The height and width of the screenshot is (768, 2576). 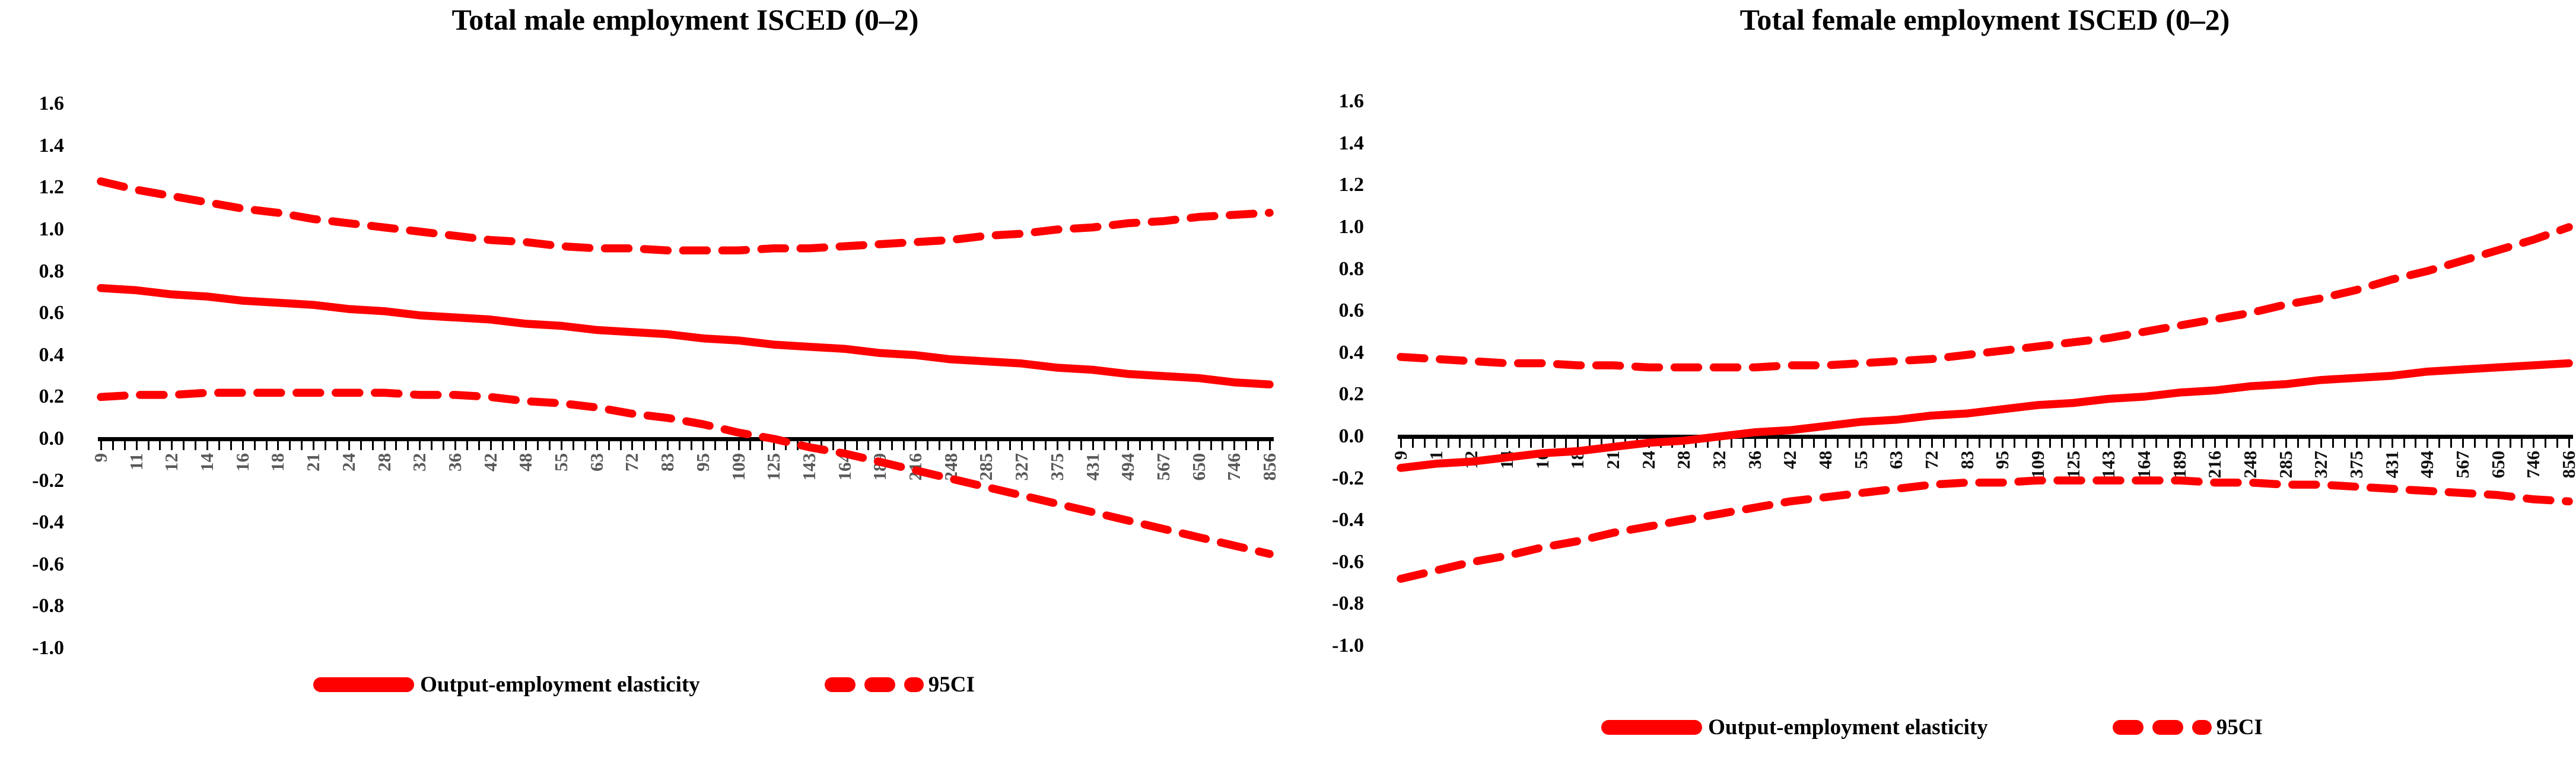 I want to click on x-axis-line, so click(x=1985, y=437).